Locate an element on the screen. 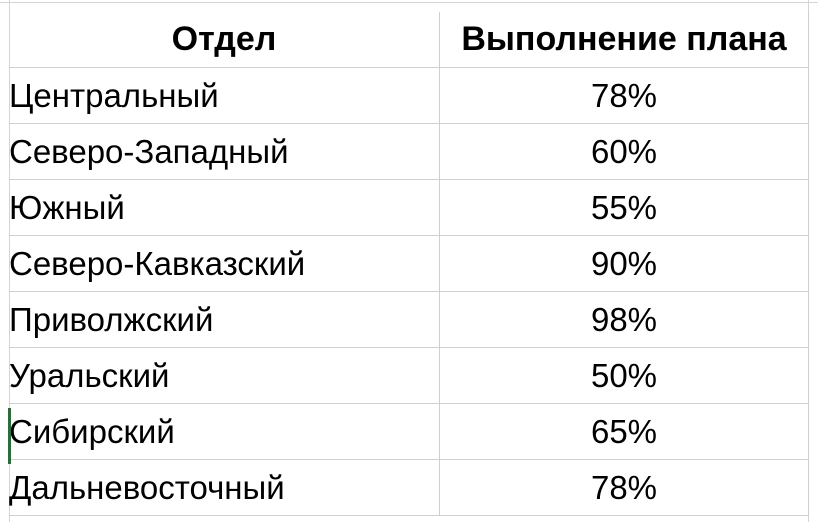  table-row: Сибирский 65% is located at coordinates (409, 431).